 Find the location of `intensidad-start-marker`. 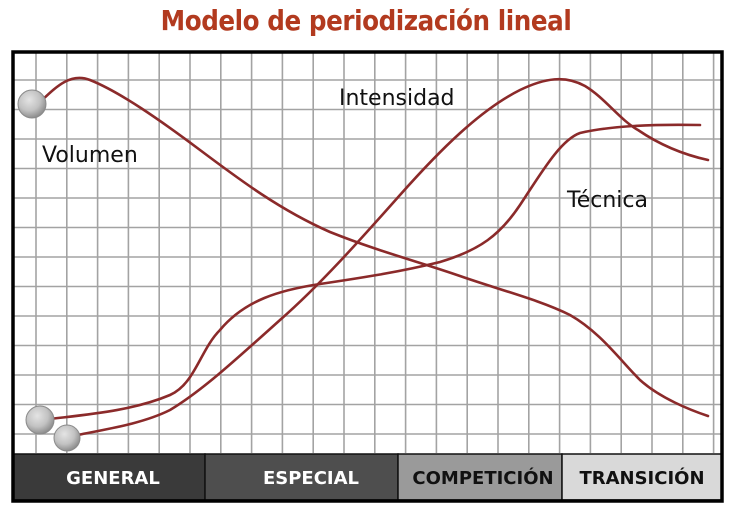

intensidad-start-marker is located at coordinates (67, 438).